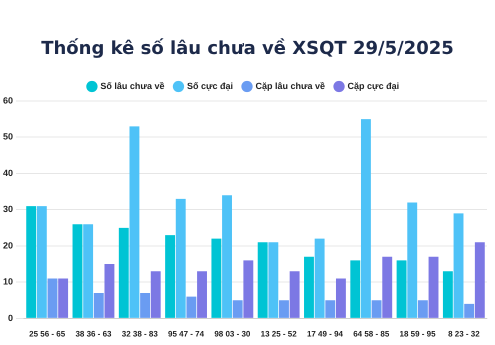  Describe the element at coordinates (8, 281) in the screenshot. I see `y-tick-label: 10` at that location.